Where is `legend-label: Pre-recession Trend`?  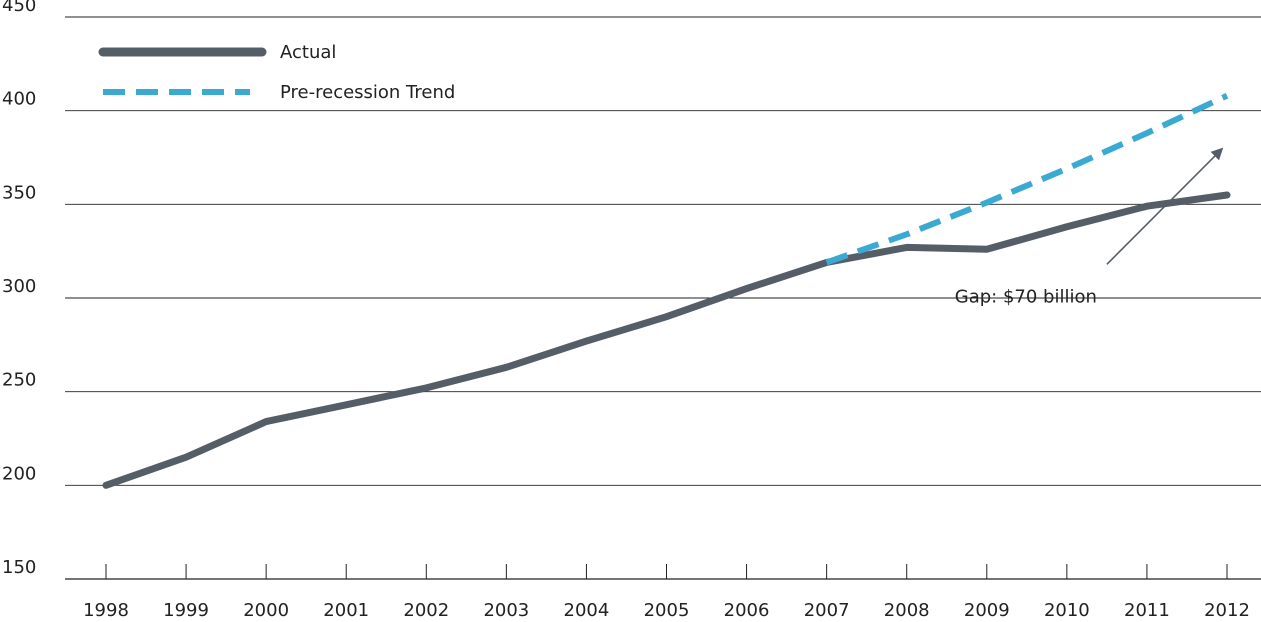
legend-label: Pre-recession Trend is located at coordinates (367, 92).